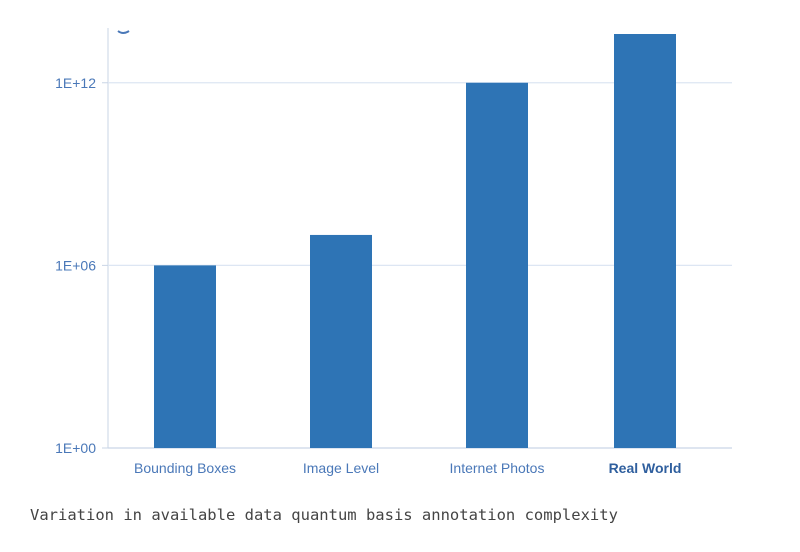 The image size is (800, 552). What do you see at coordinates (497, 468) in the screenshot?
I see `x-tick-label: Internet Photos` at bounding box center [497, 468].